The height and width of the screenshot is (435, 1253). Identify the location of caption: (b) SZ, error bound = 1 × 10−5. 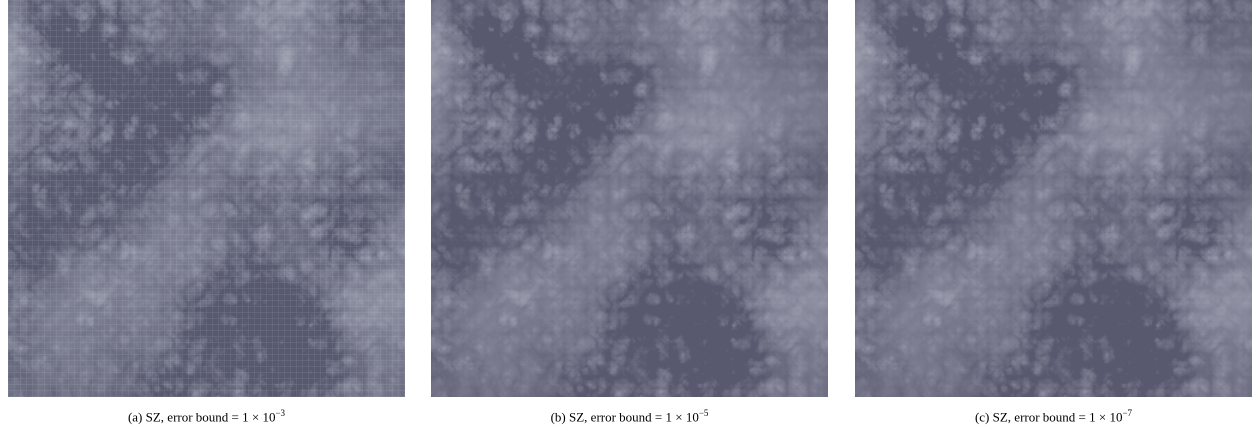
(629, 416).